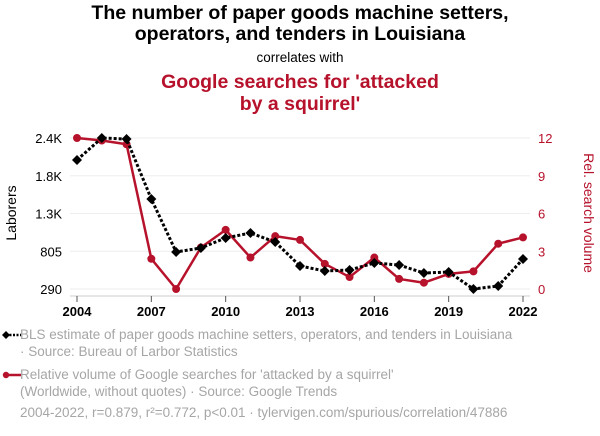 The width and height of the screenshot is (600, 436). Describe the element at coordinates (541, 251) in the screenshot. I see `y-right-tick-label: 3` at that location.